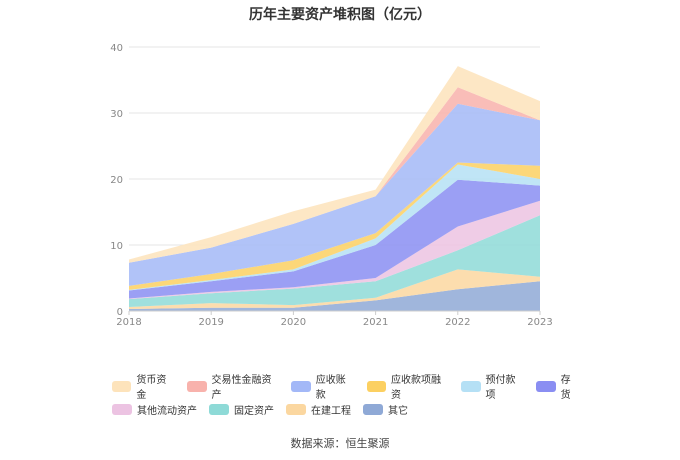 The width and height of the screenshot is (680, 460). Describe the element at coordinates (385, 409) in the screenshot. I see `legend-item: 其它` at that location.